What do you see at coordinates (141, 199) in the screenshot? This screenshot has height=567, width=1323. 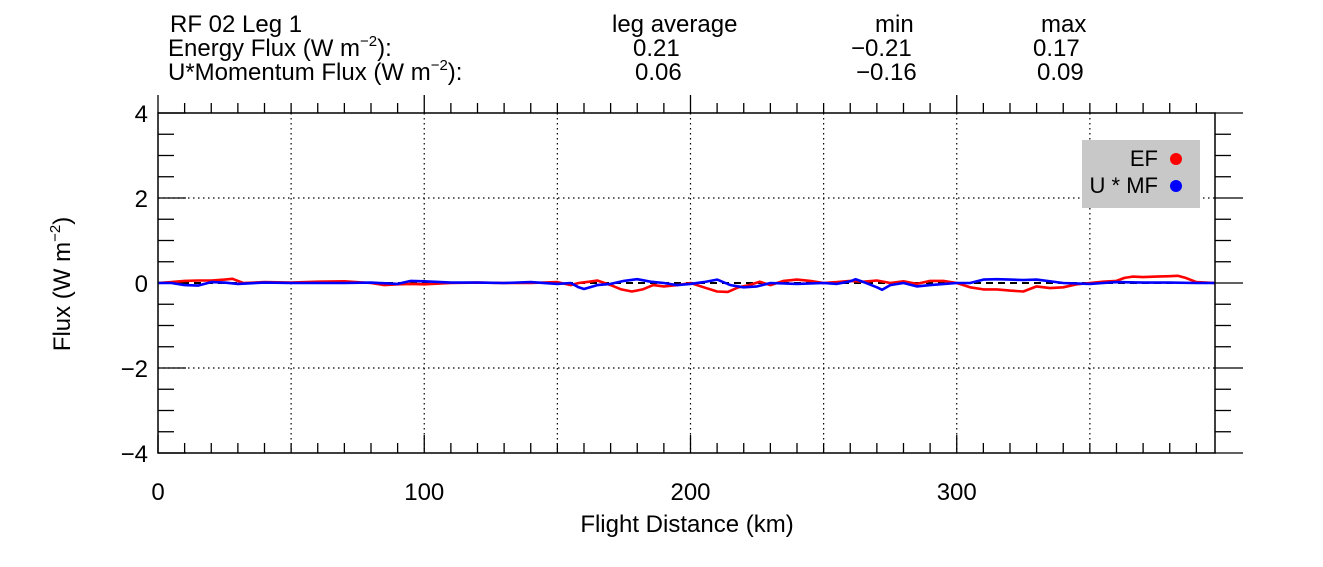 I see `y-tick-label: 2` at bounding box center [141, 199].